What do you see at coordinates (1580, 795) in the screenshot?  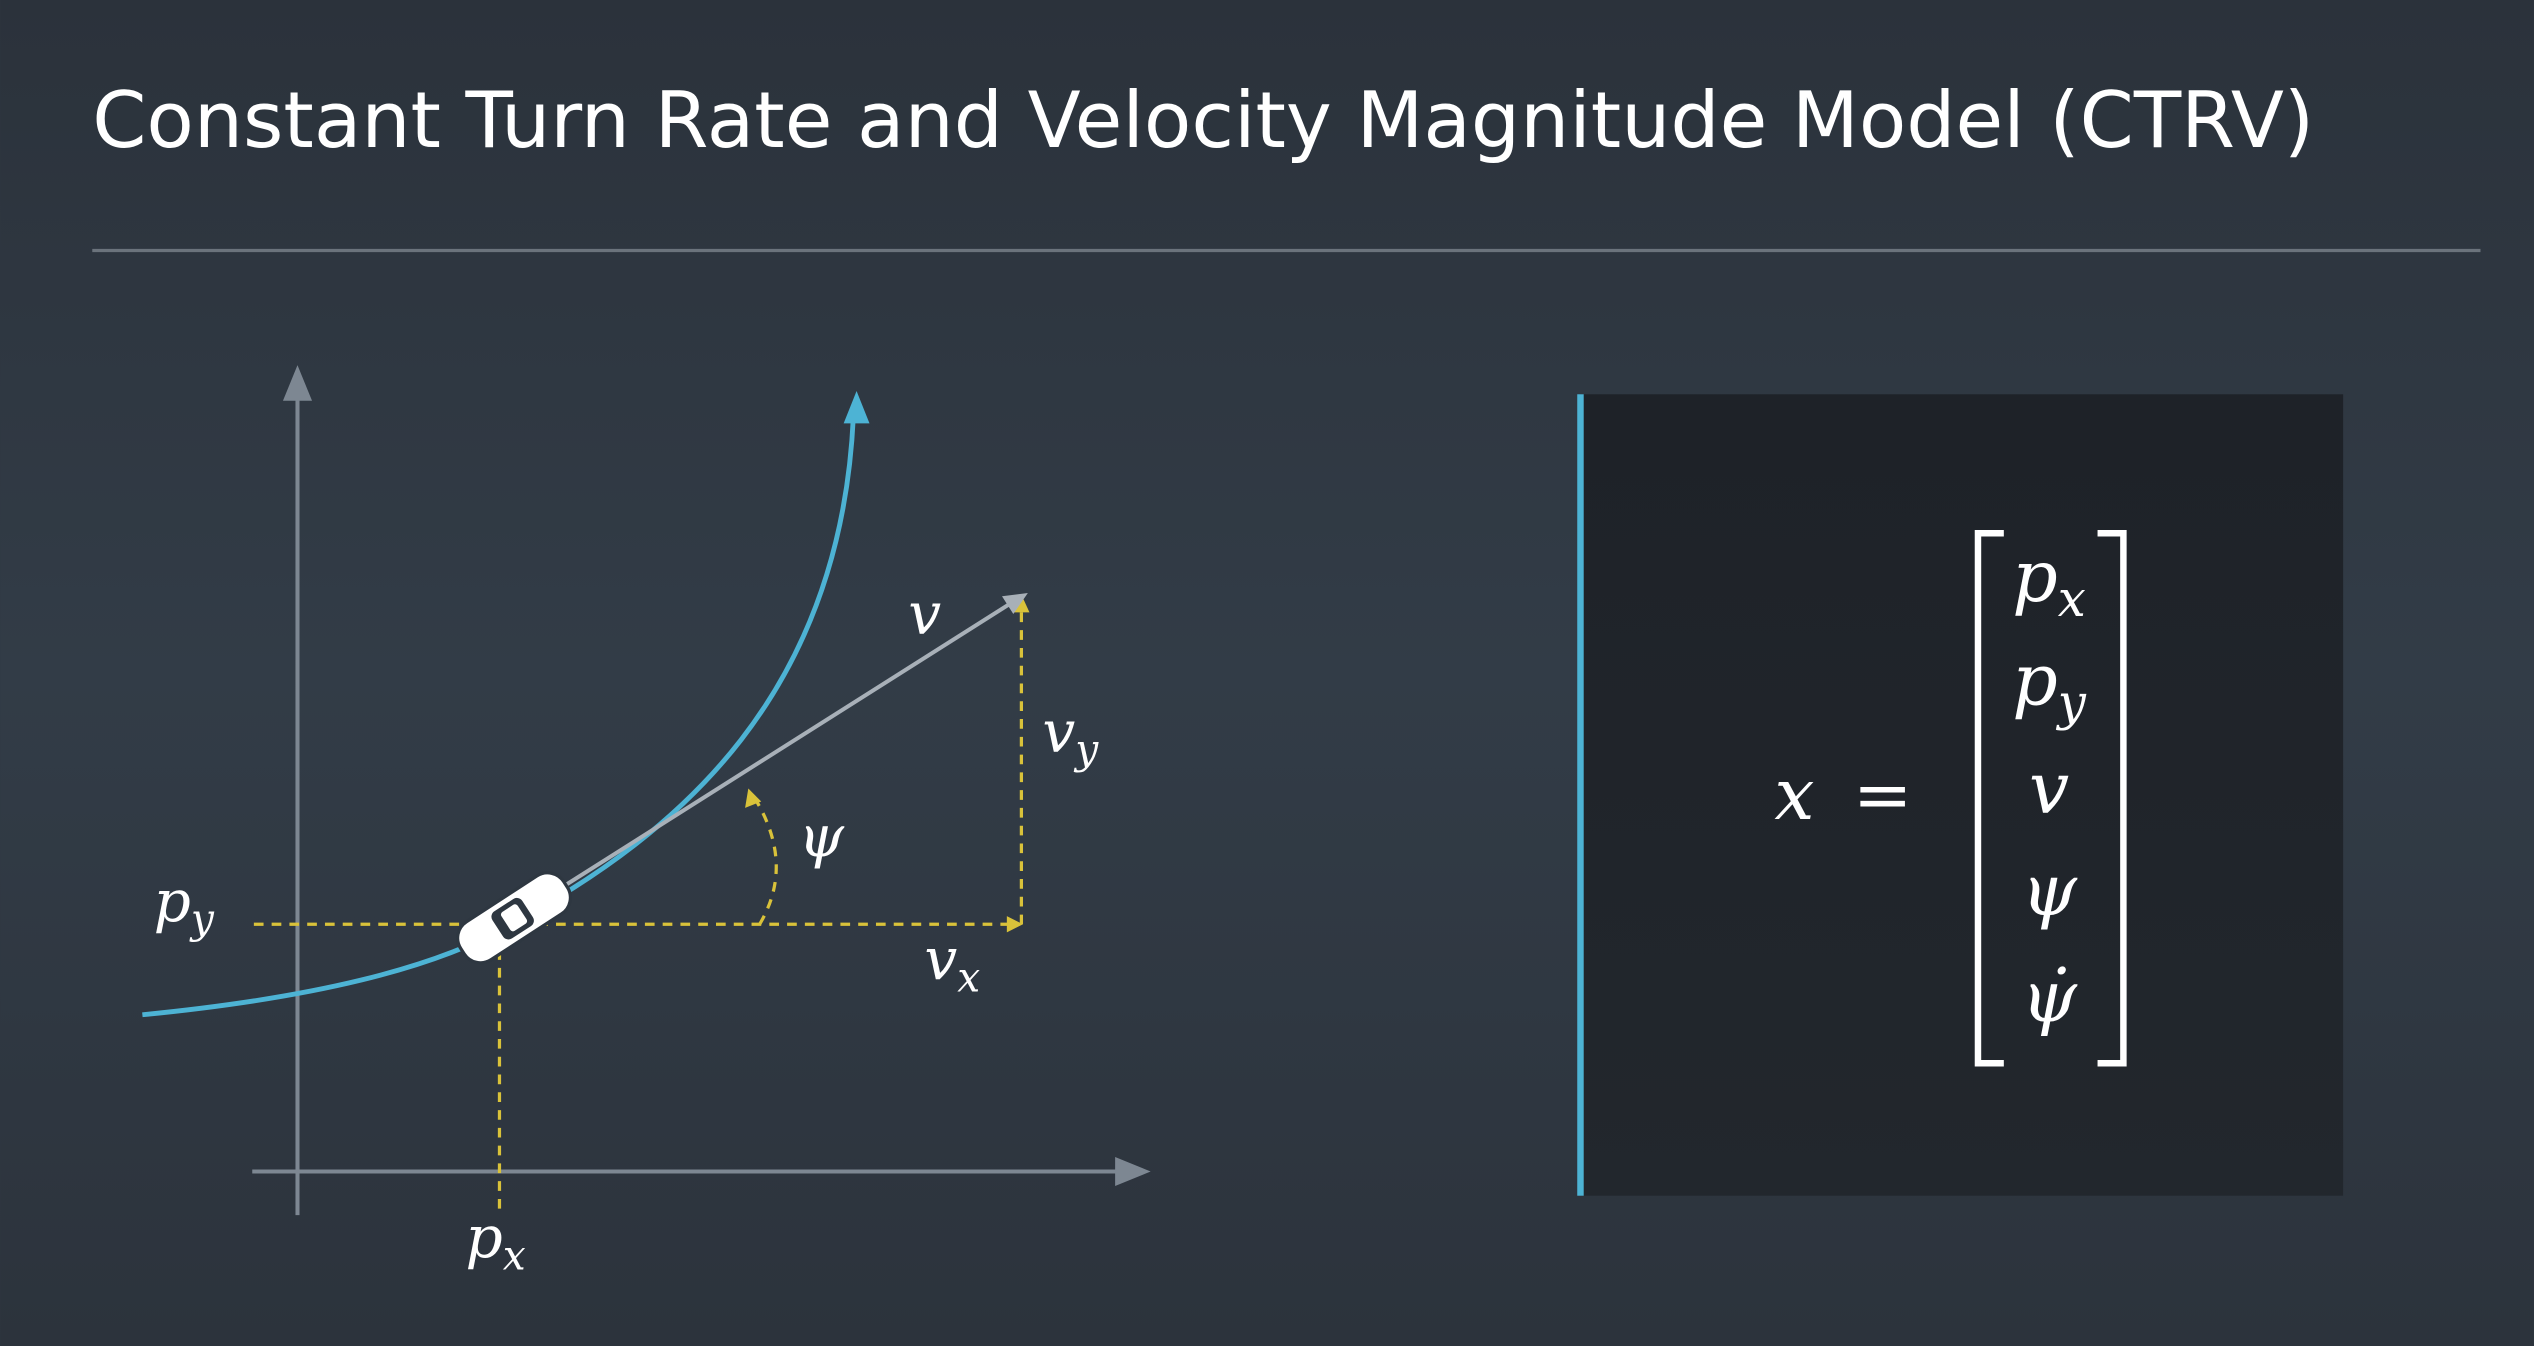 I see `panel-accent` at bounding box center [1580, 795].